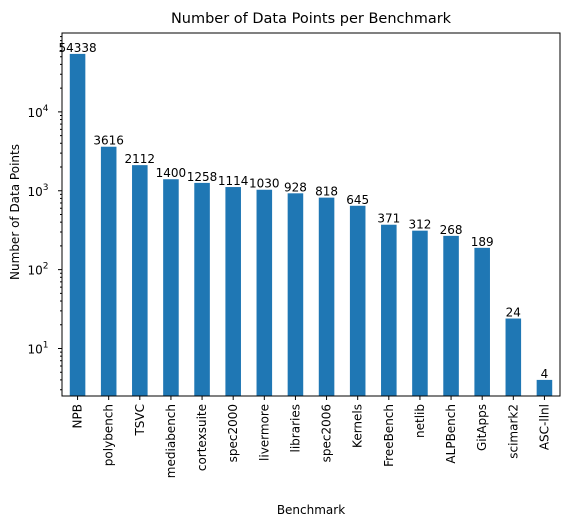  I want to click on data-label: 2112, so click(140, 159).